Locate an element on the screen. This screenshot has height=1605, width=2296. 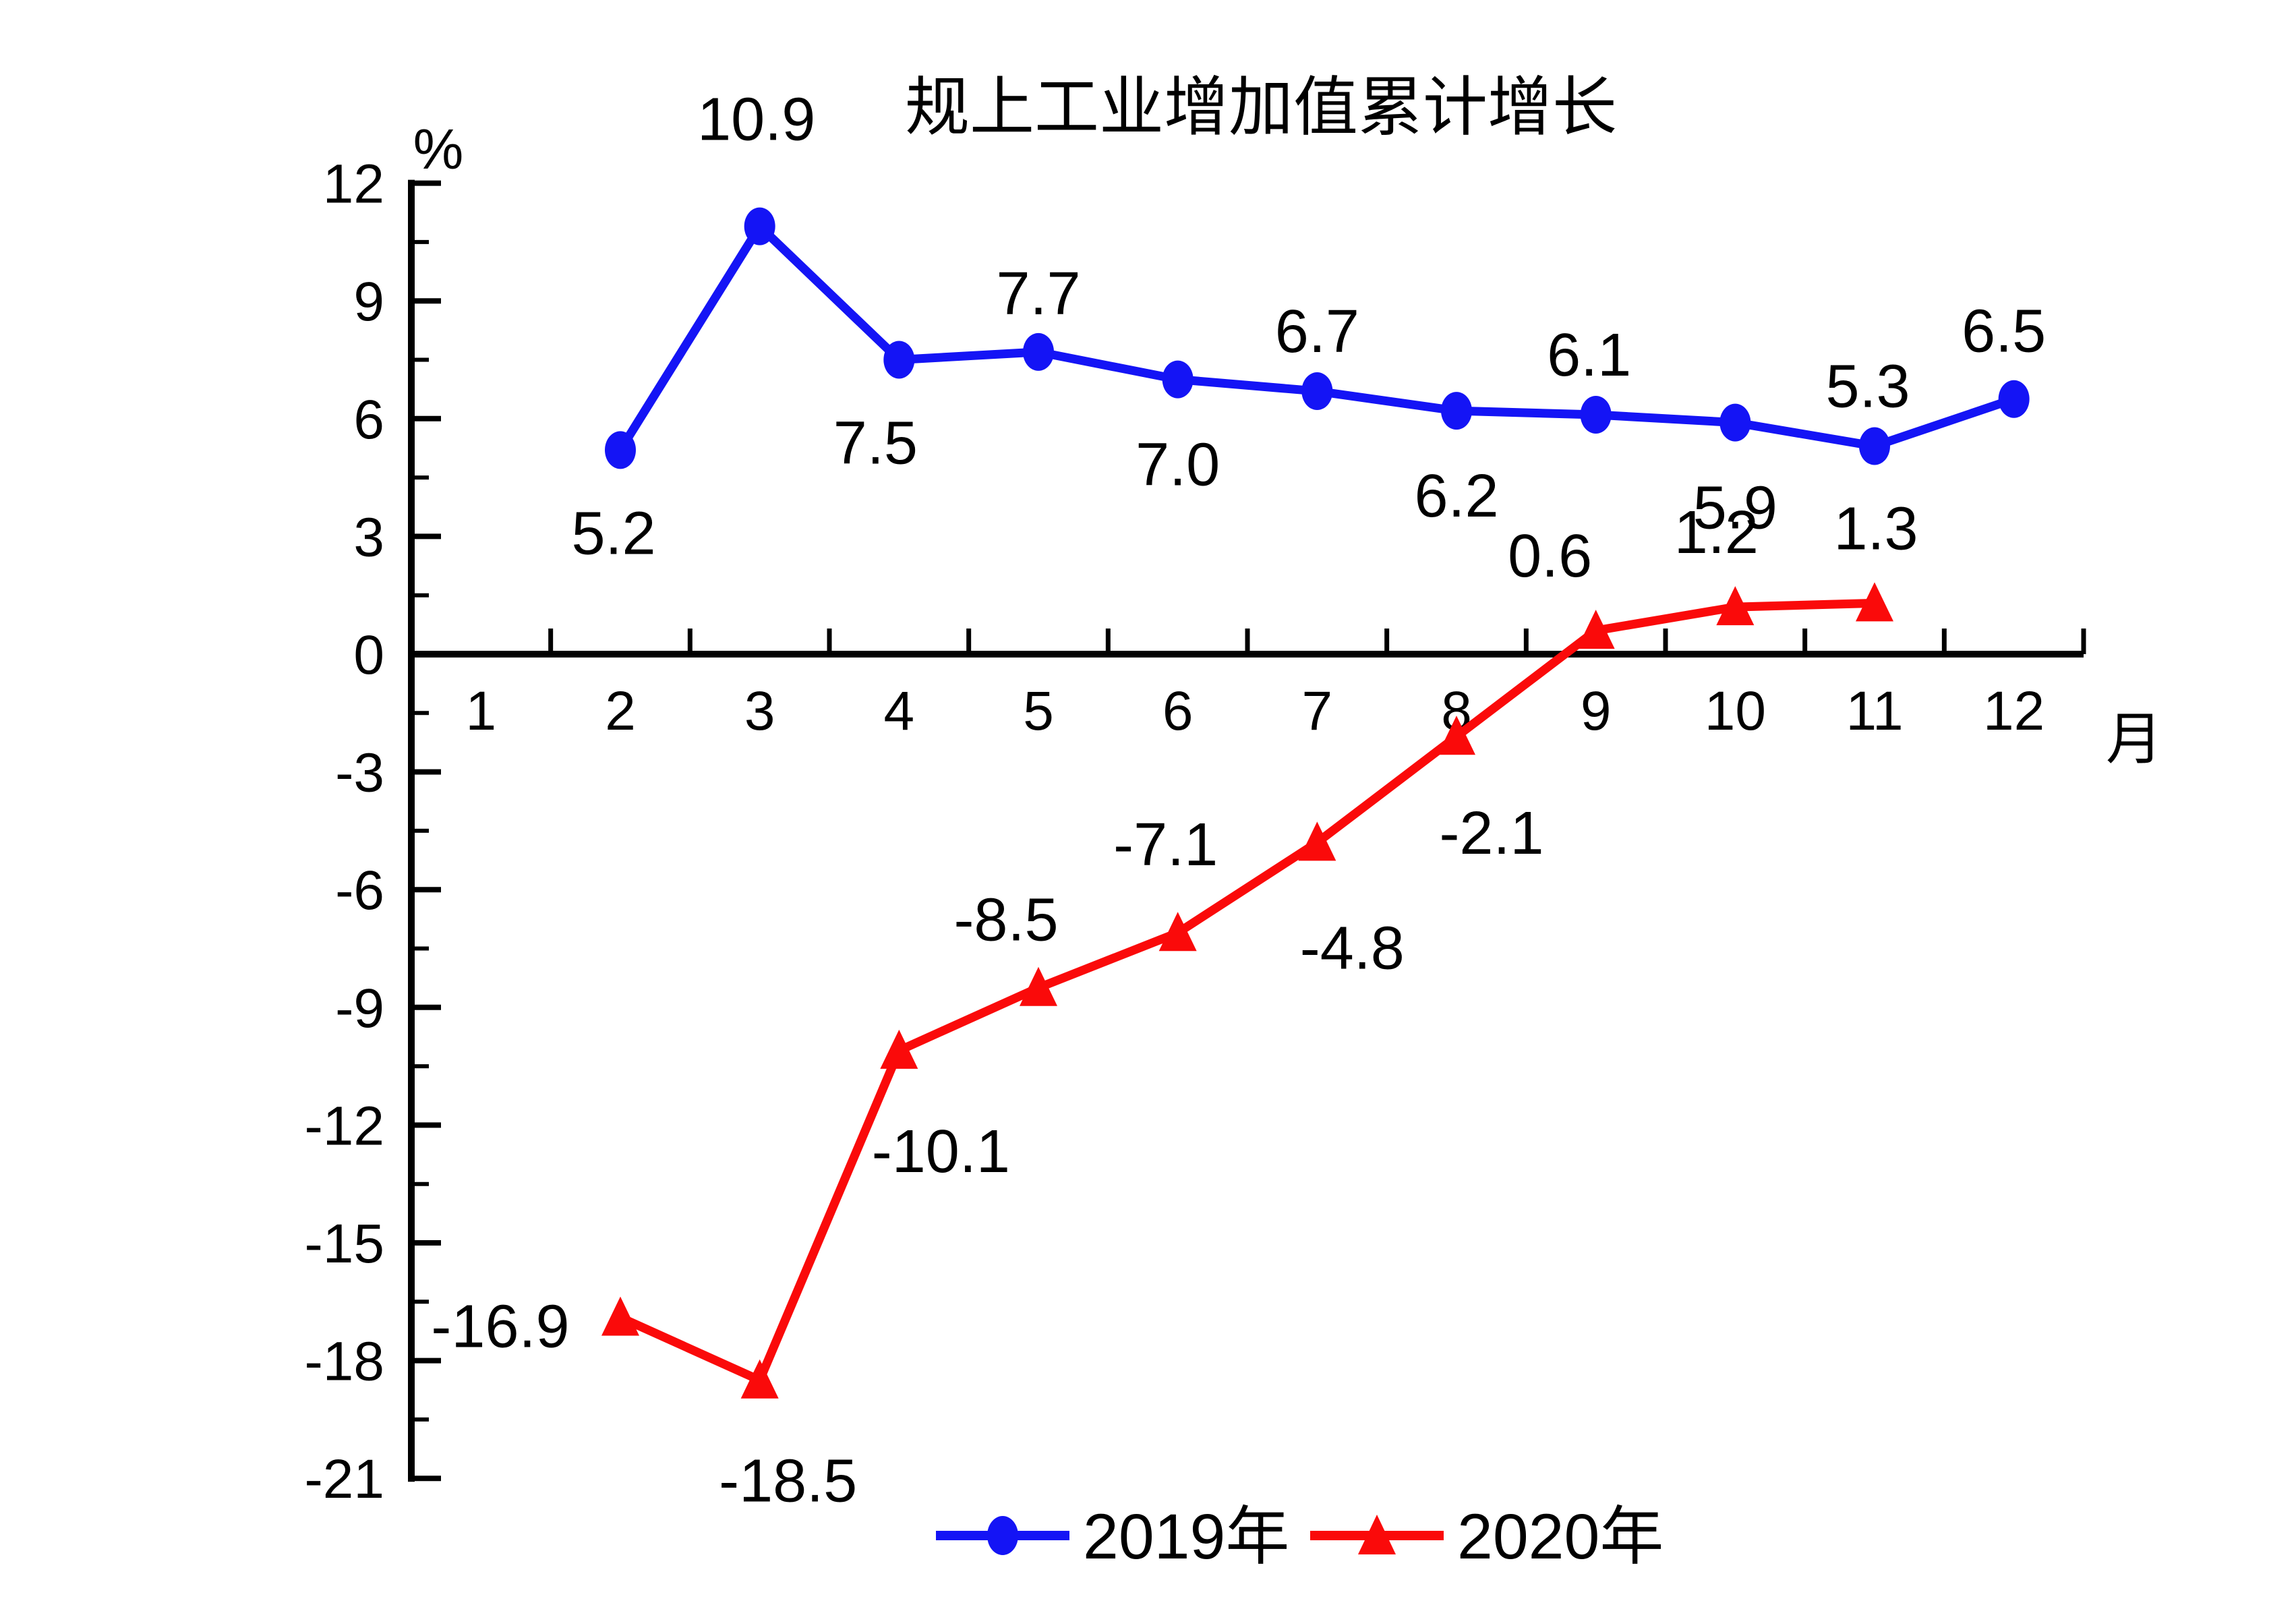
x-tick-label: 11 is located at coordinates (1874, 711).